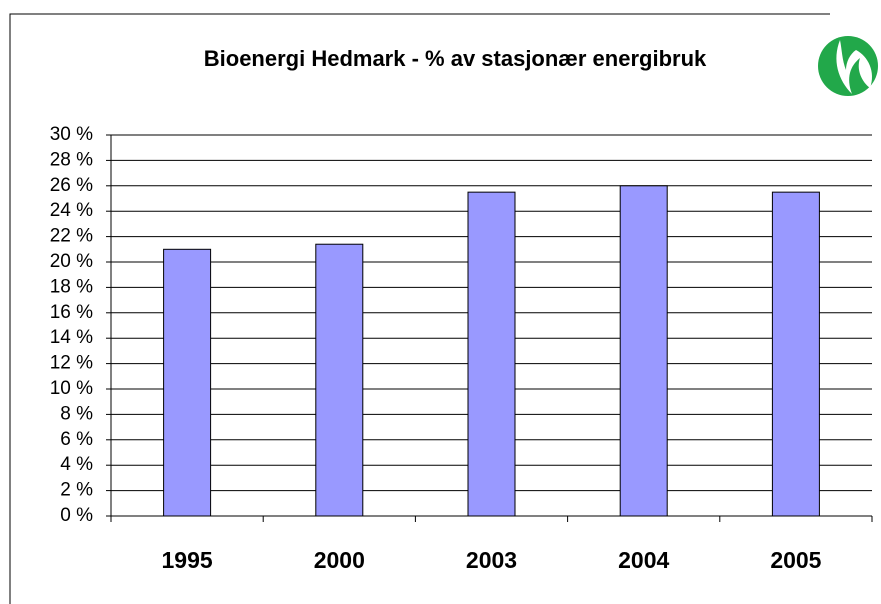  I want to click on x-tick-label: 2000, so click(339, 560).